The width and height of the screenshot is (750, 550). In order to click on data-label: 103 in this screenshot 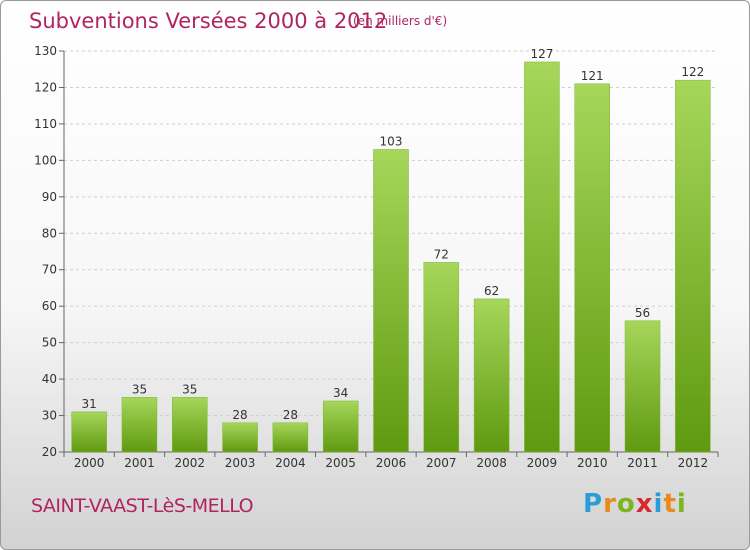, I will do `click(391, 141)`.